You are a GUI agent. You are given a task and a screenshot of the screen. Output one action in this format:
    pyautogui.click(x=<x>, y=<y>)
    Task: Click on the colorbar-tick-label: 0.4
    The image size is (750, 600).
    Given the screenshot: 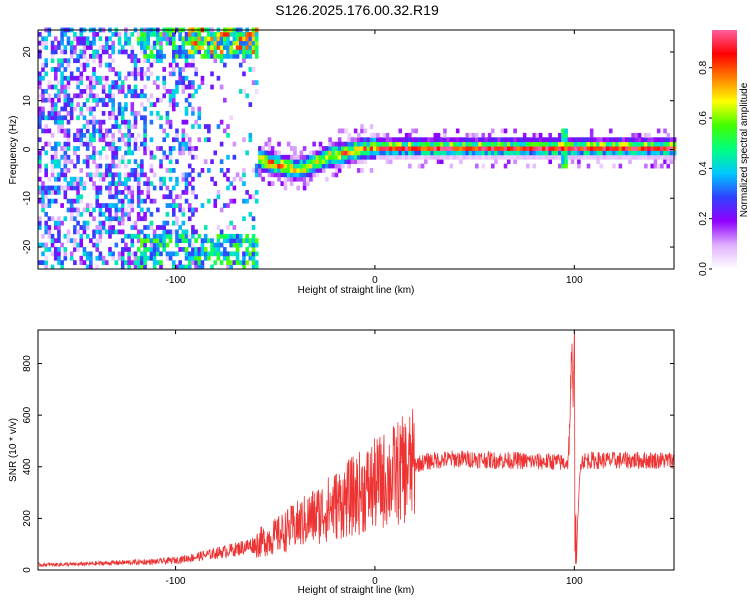 What is the action you would take?
    pyautogui.click(x=703, y=168)
    